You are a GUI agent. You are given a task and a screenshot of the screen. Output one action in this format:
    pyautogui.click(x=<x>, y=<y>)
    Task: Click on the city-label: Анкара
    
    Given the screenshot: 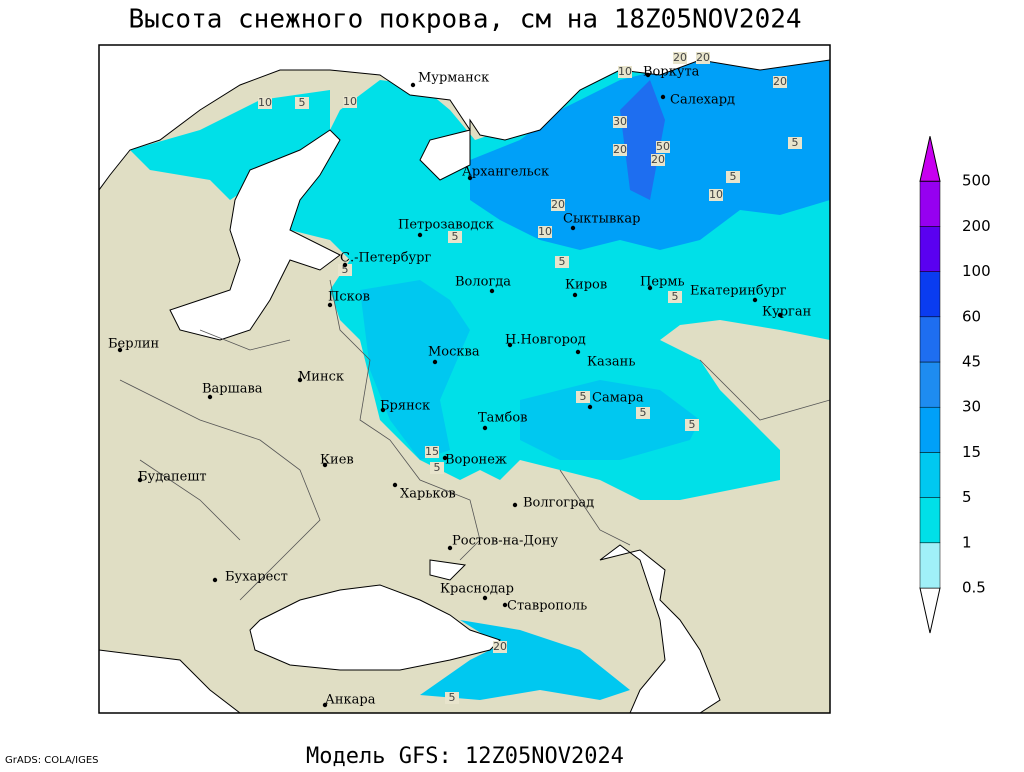 What is the action you would take?
    pyautogui.click(x=350, y=700)
    